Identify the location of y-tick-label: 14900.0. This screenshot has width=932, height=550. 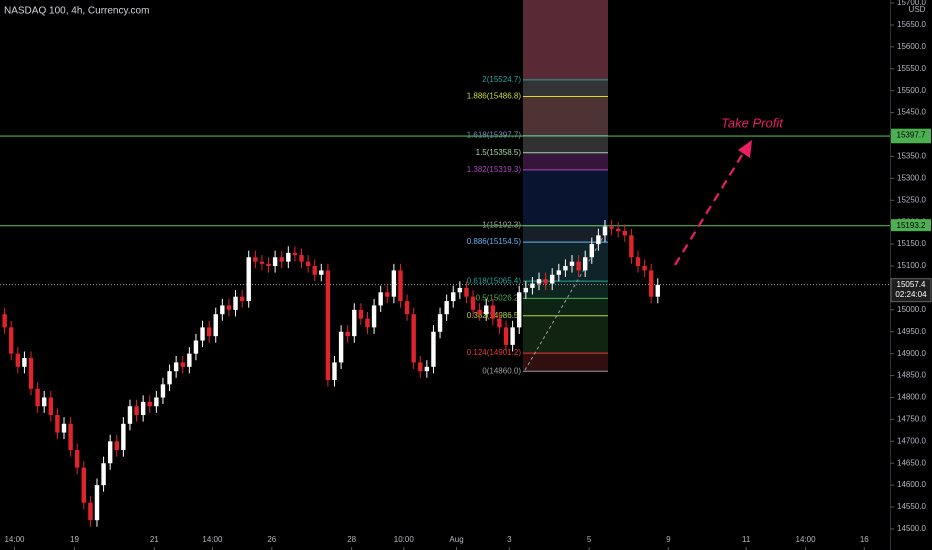
(911, 353).